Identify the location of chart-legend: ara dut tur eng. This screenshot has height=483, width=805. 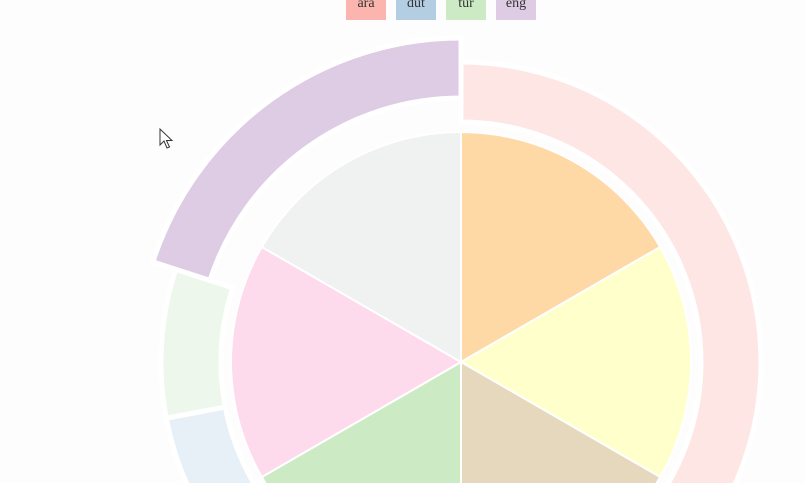
(441, 10).